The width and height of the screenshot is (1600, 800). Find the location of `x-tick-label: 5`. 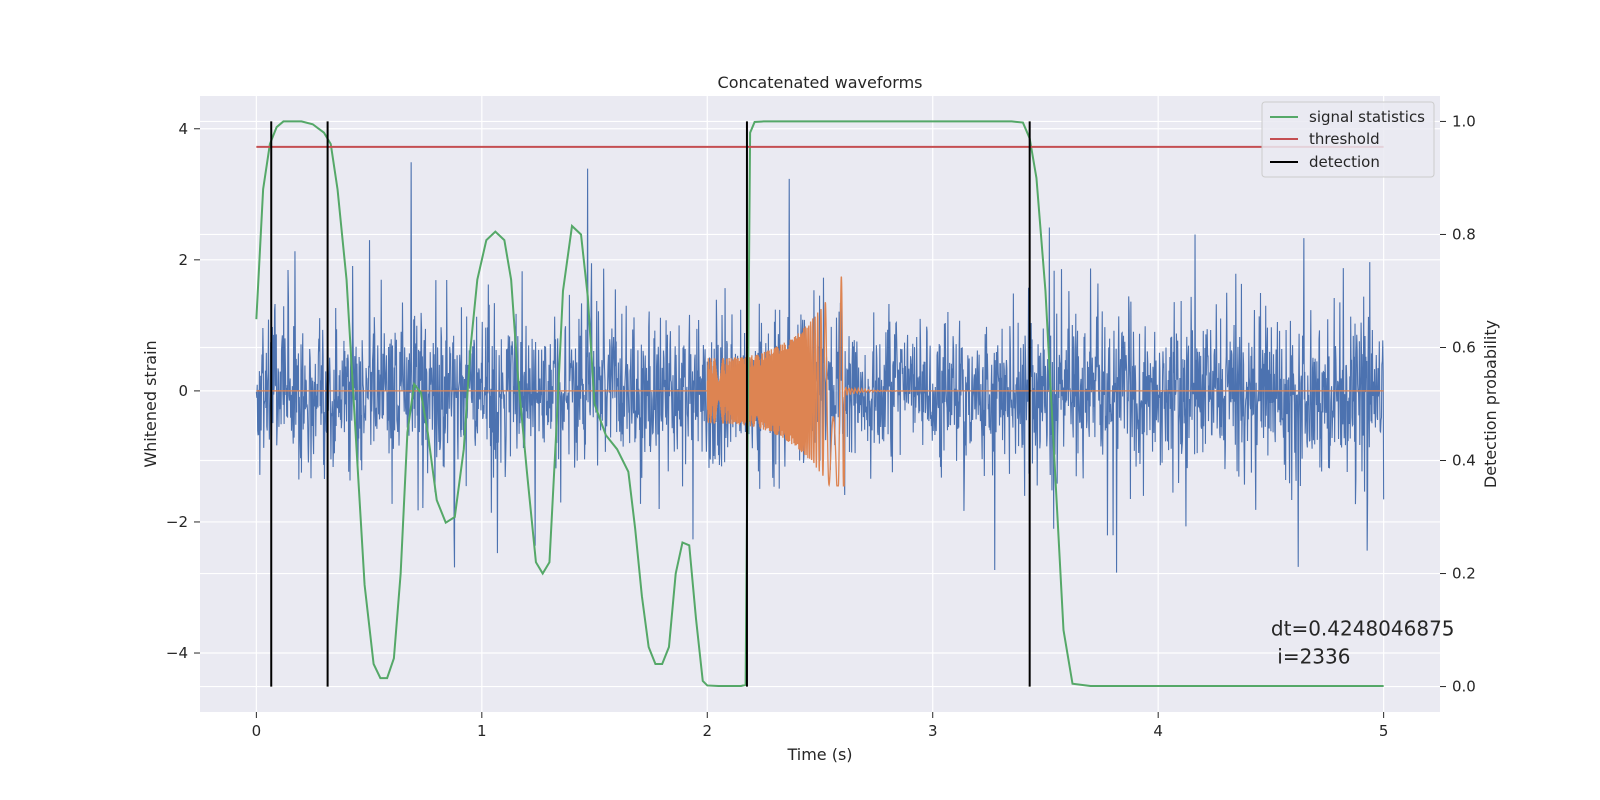

x-tick-label: 5 is located at coordinates (1384, 731).